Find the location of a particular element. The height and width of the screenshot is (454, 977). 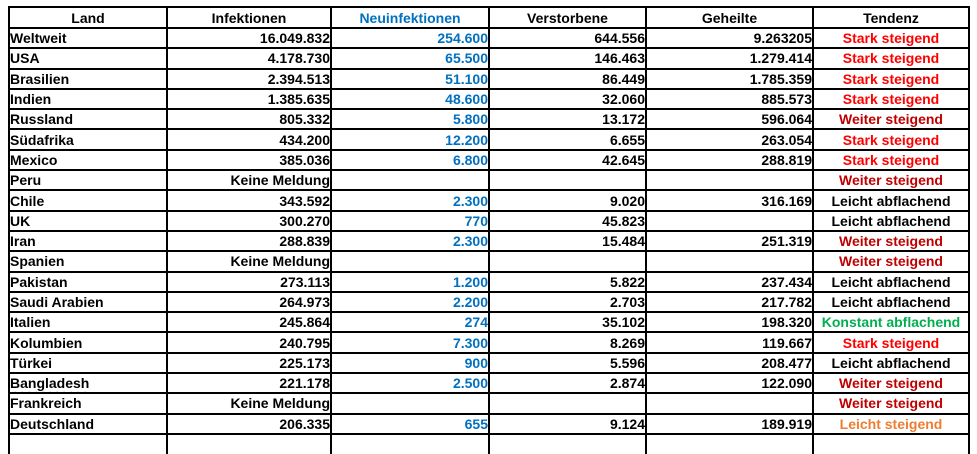

column-header-tendenz: Tendenz is located at coordinates (891, 17).